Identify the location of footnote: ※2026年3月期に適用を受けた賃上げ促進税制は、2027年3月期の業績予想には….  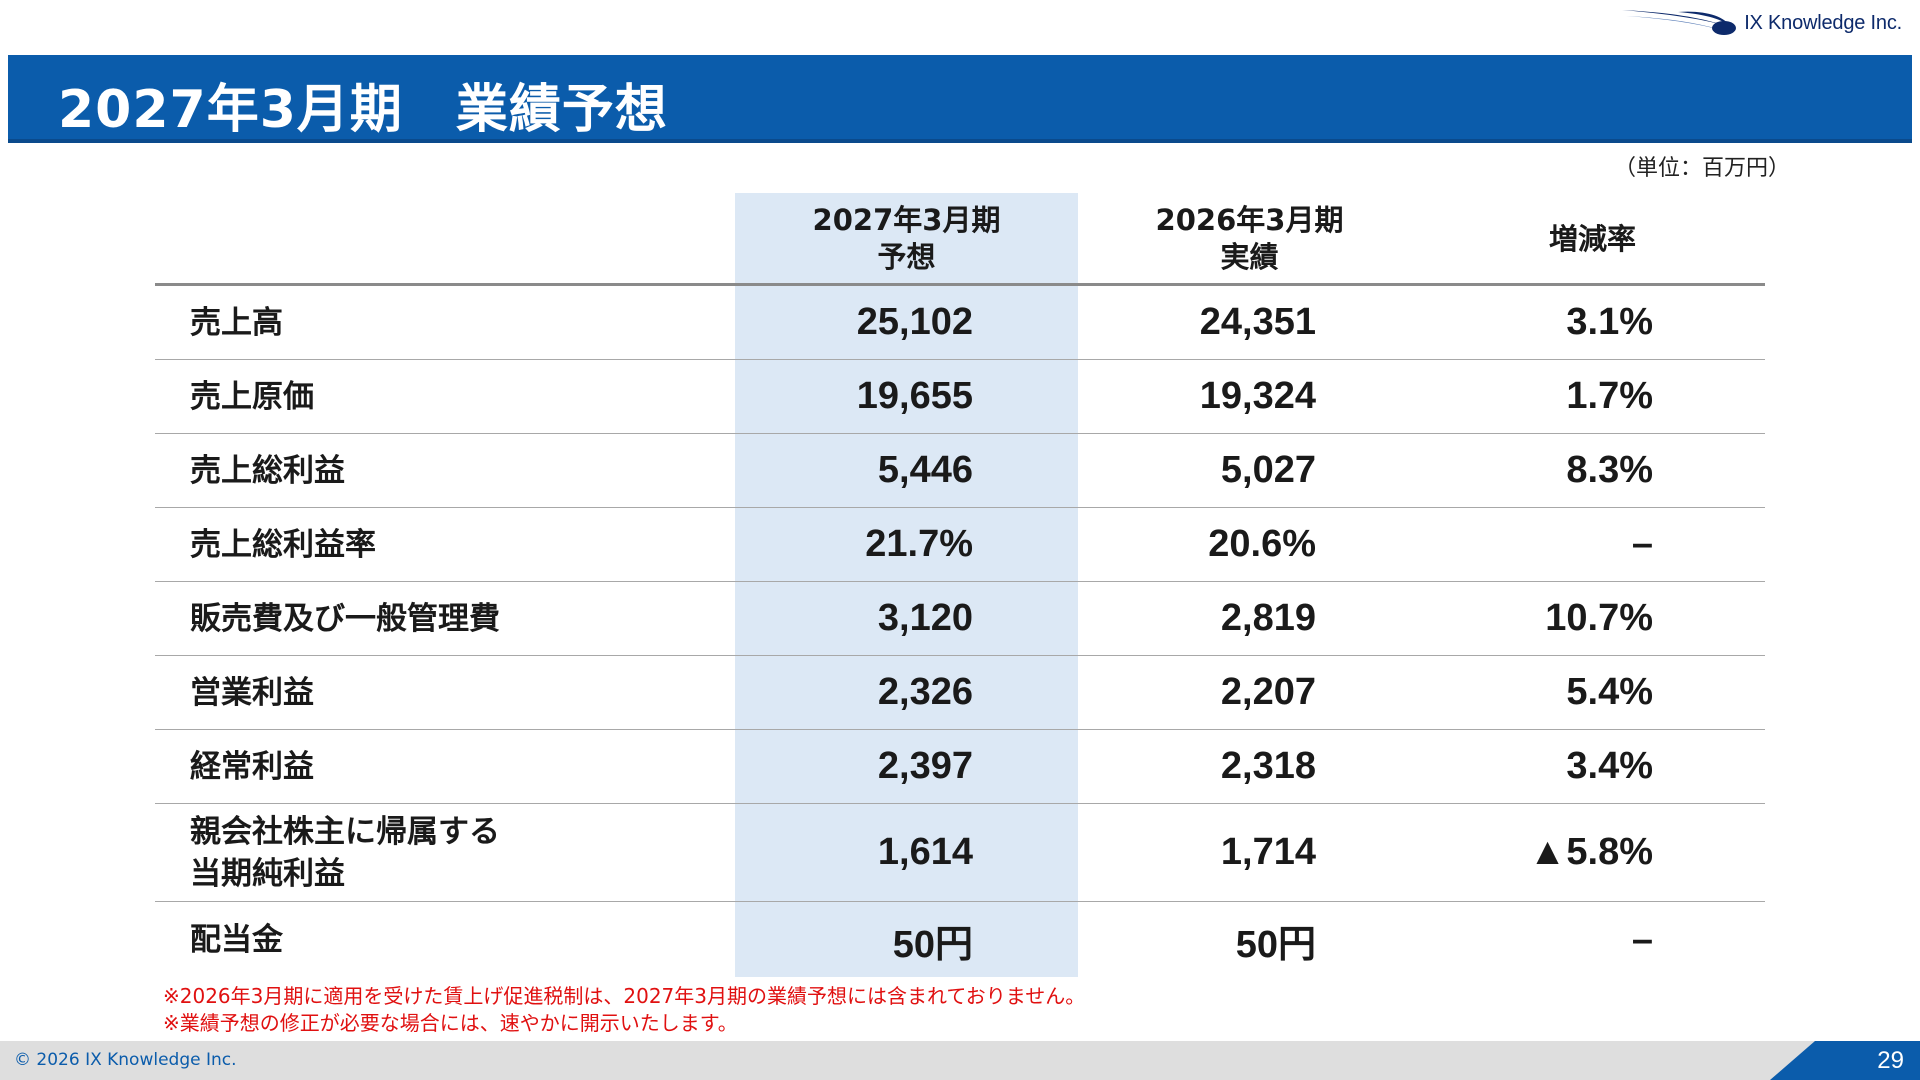
(624, 996).